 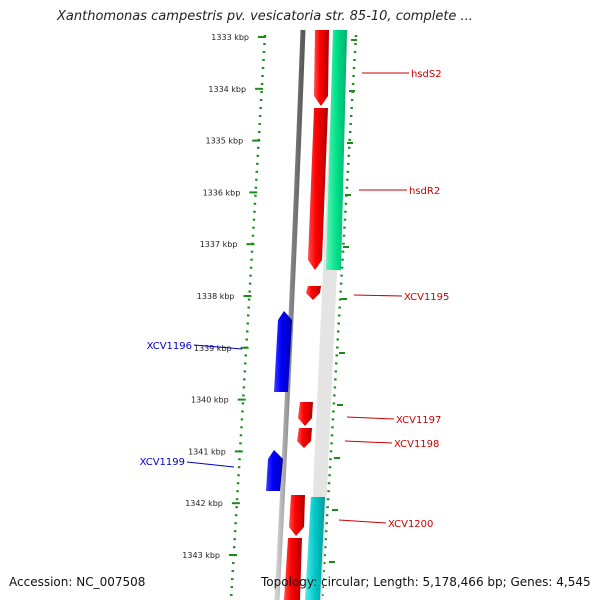 What do you see at coordinates (213, 348) in the screenshot?
I see `tick-label: 1339 kbp` at bounding box center [213, 348].